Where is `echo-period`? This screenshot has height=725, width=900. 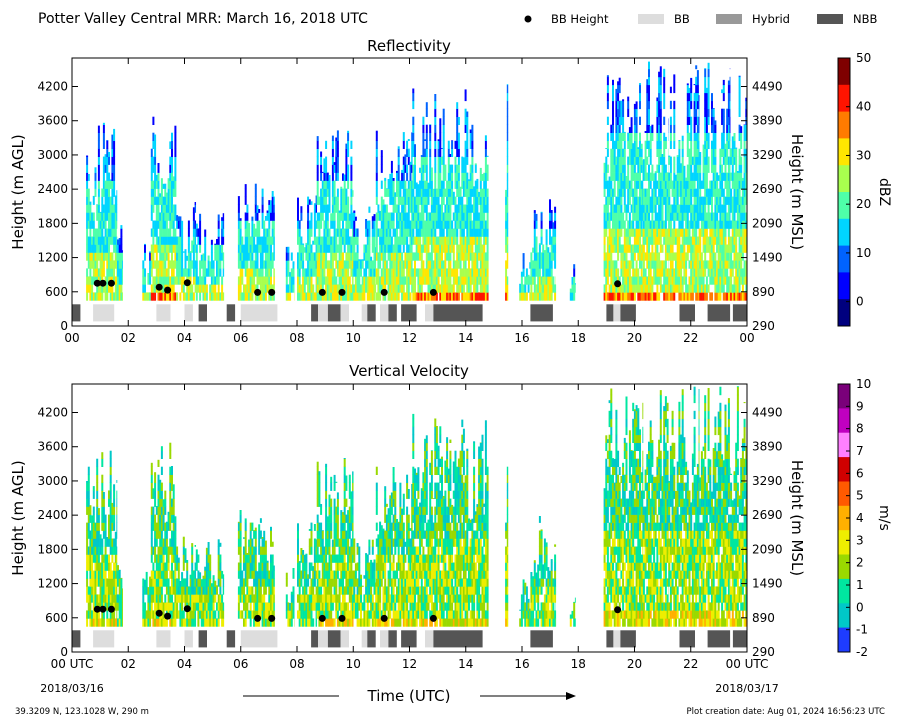 echo-period is located at coordinates (290, 273).